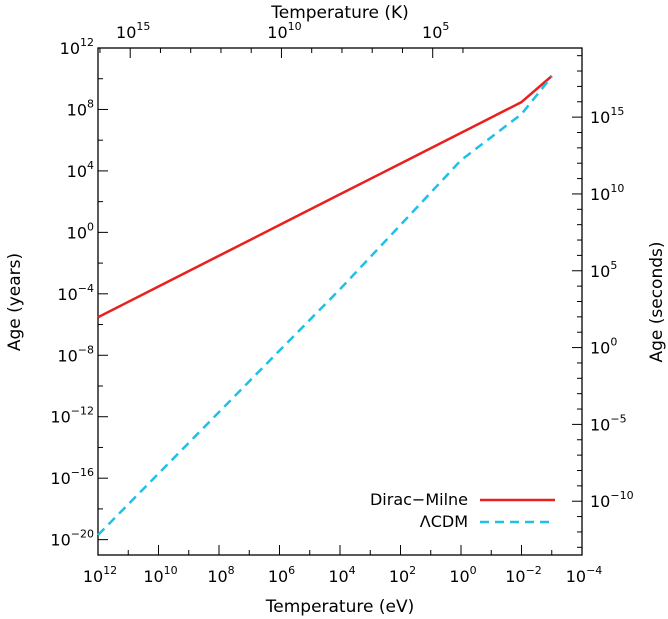 This screenshot has width=668, height=619. I want to click on y-tick-label: 10⁻¹², so click(72, 416).